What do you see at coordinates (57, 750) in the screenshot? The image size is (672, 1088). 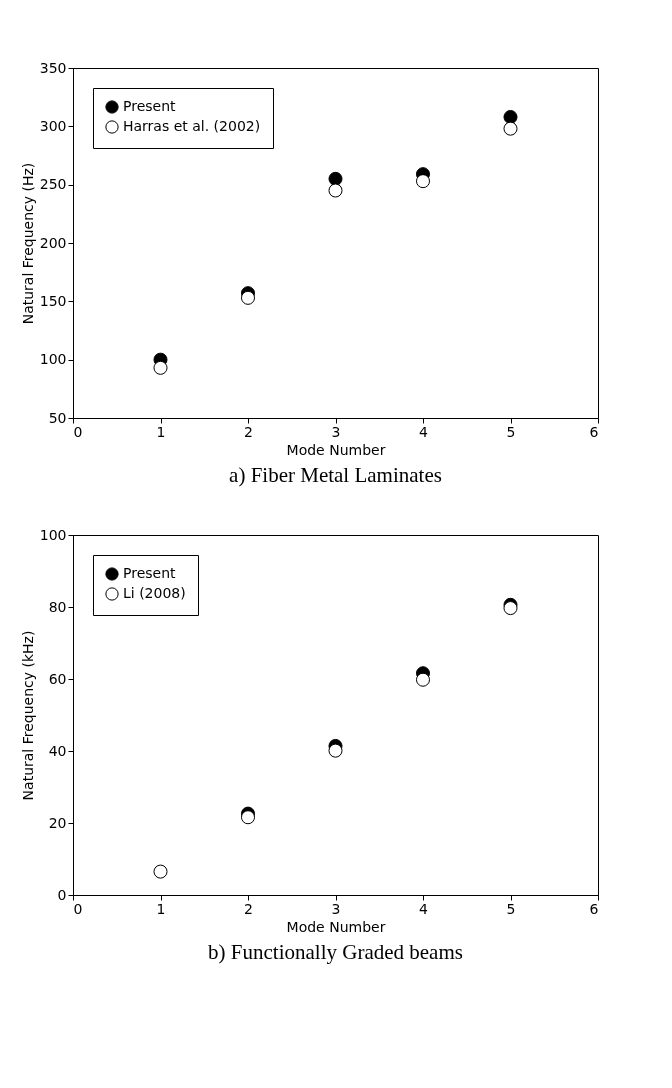 I see `y-tick-label: 40` at bounding box center [57, 750].